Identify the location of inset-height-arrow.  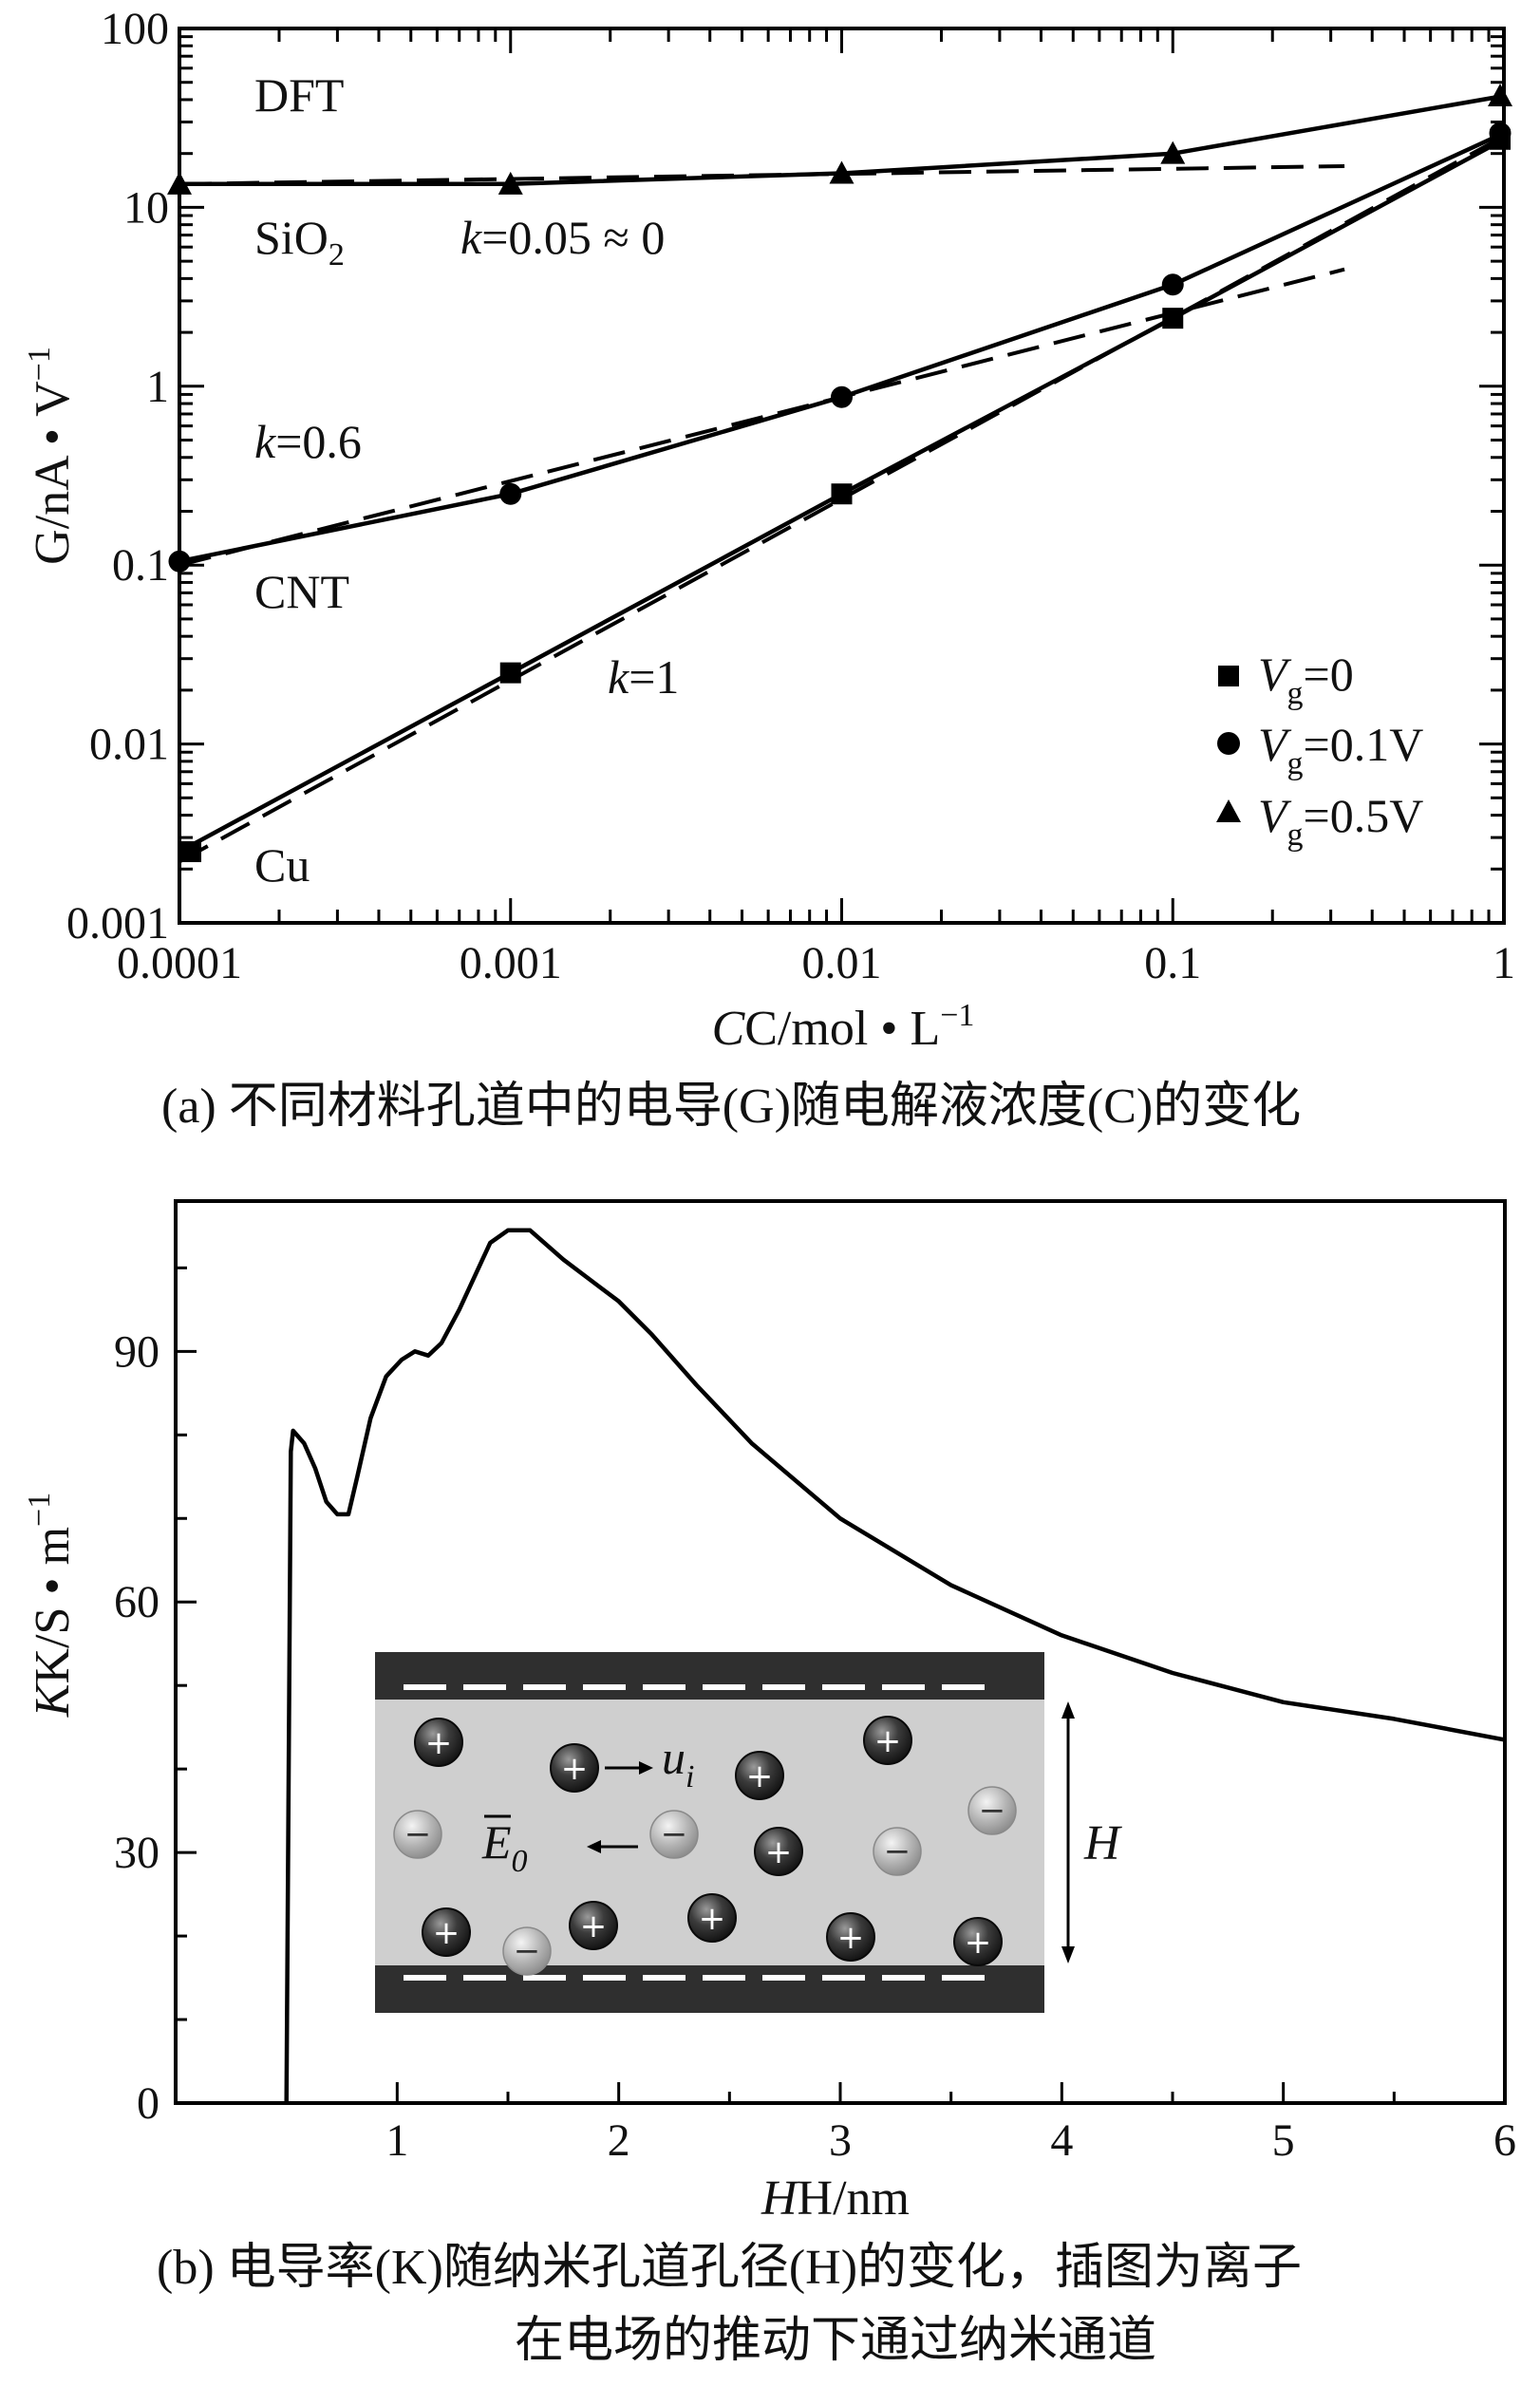
(1068, 1832).